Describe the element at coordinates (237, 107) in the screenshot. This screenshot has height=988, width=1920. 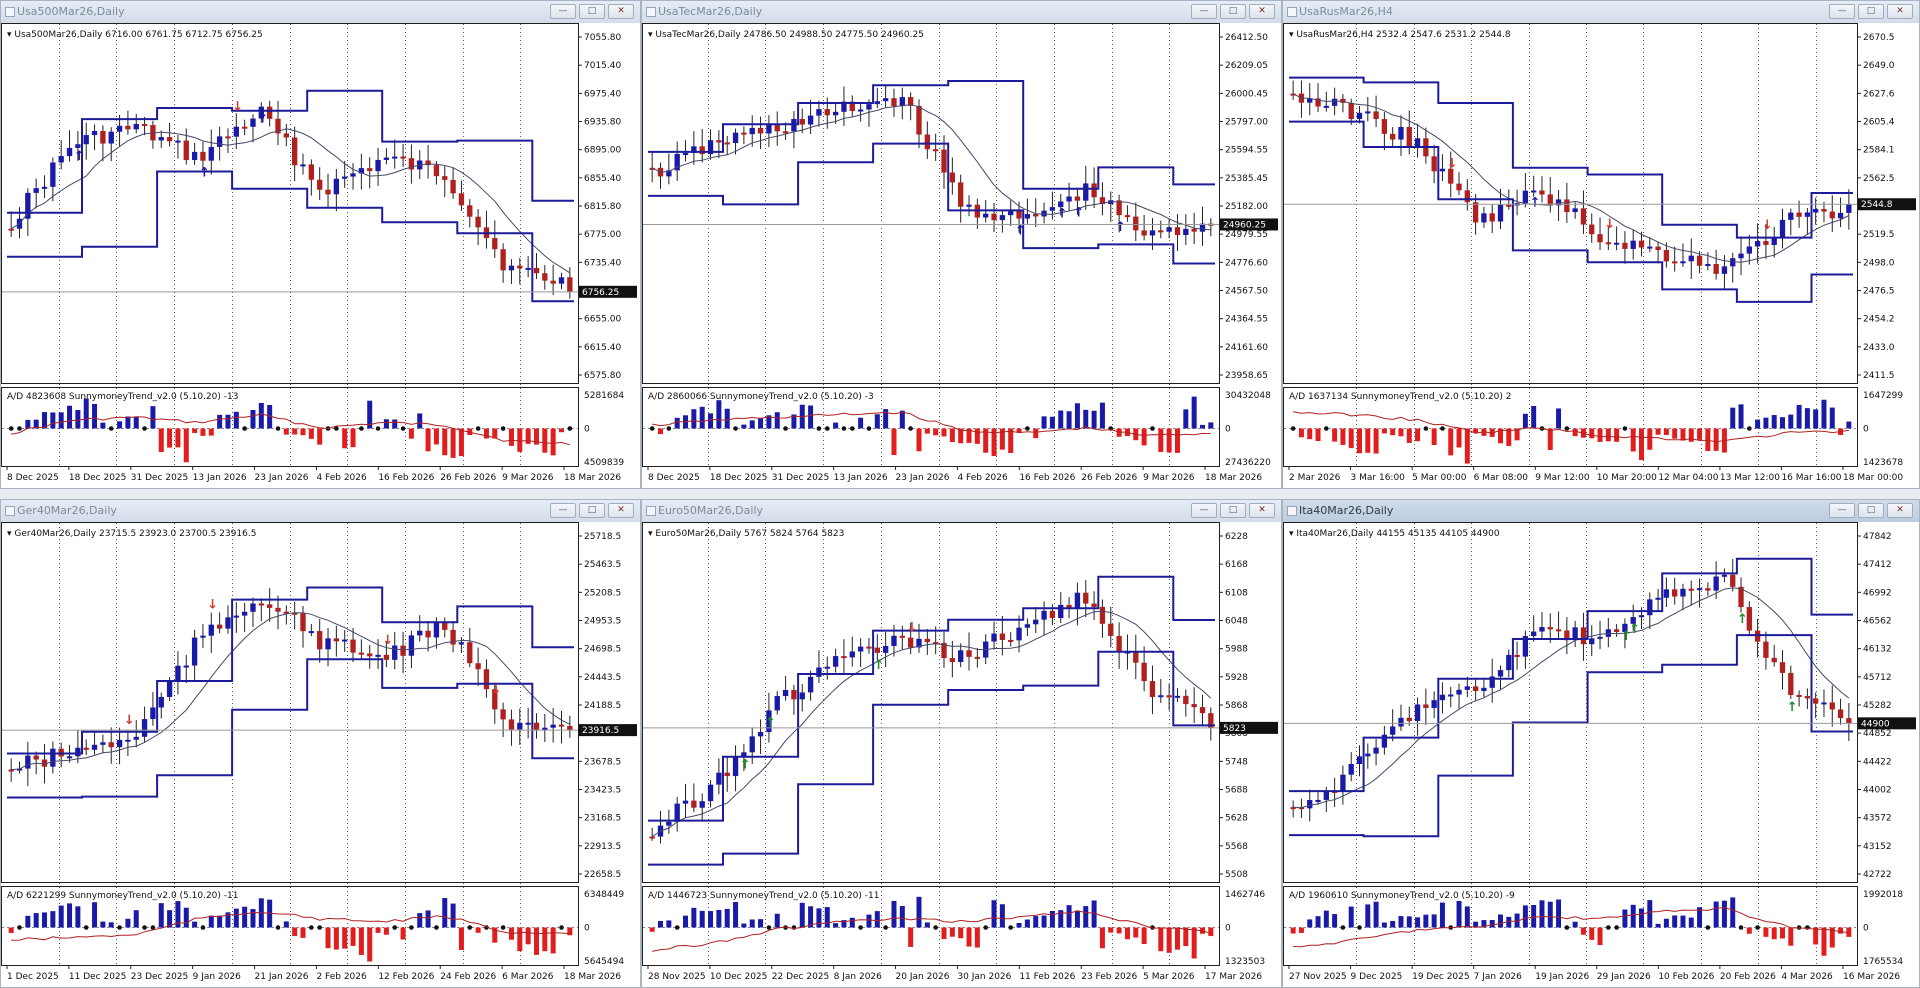
I see `sell-arrow-icon: ↓` at that location.